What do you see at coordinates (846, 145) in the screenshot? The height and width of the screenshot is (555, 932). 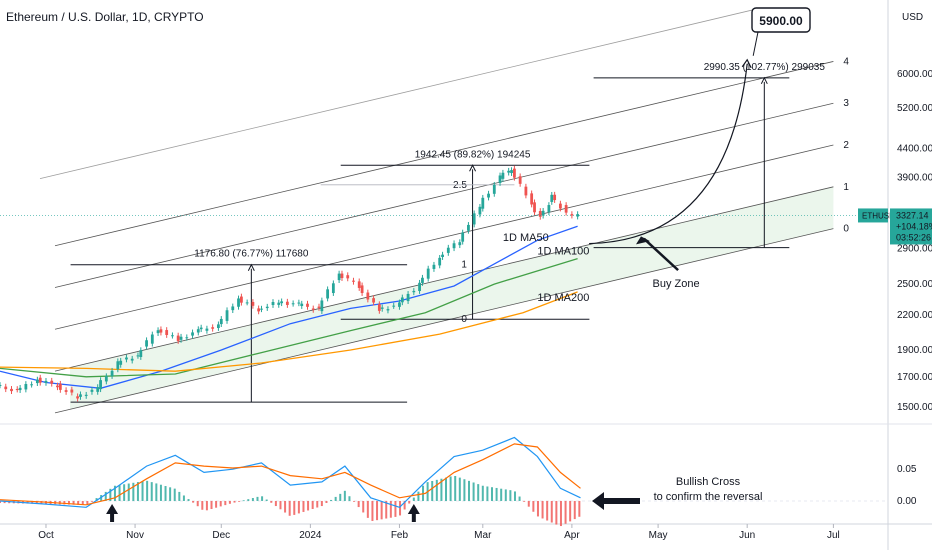 I see `channel-level-label: 2` at bounding box center [846, 145].